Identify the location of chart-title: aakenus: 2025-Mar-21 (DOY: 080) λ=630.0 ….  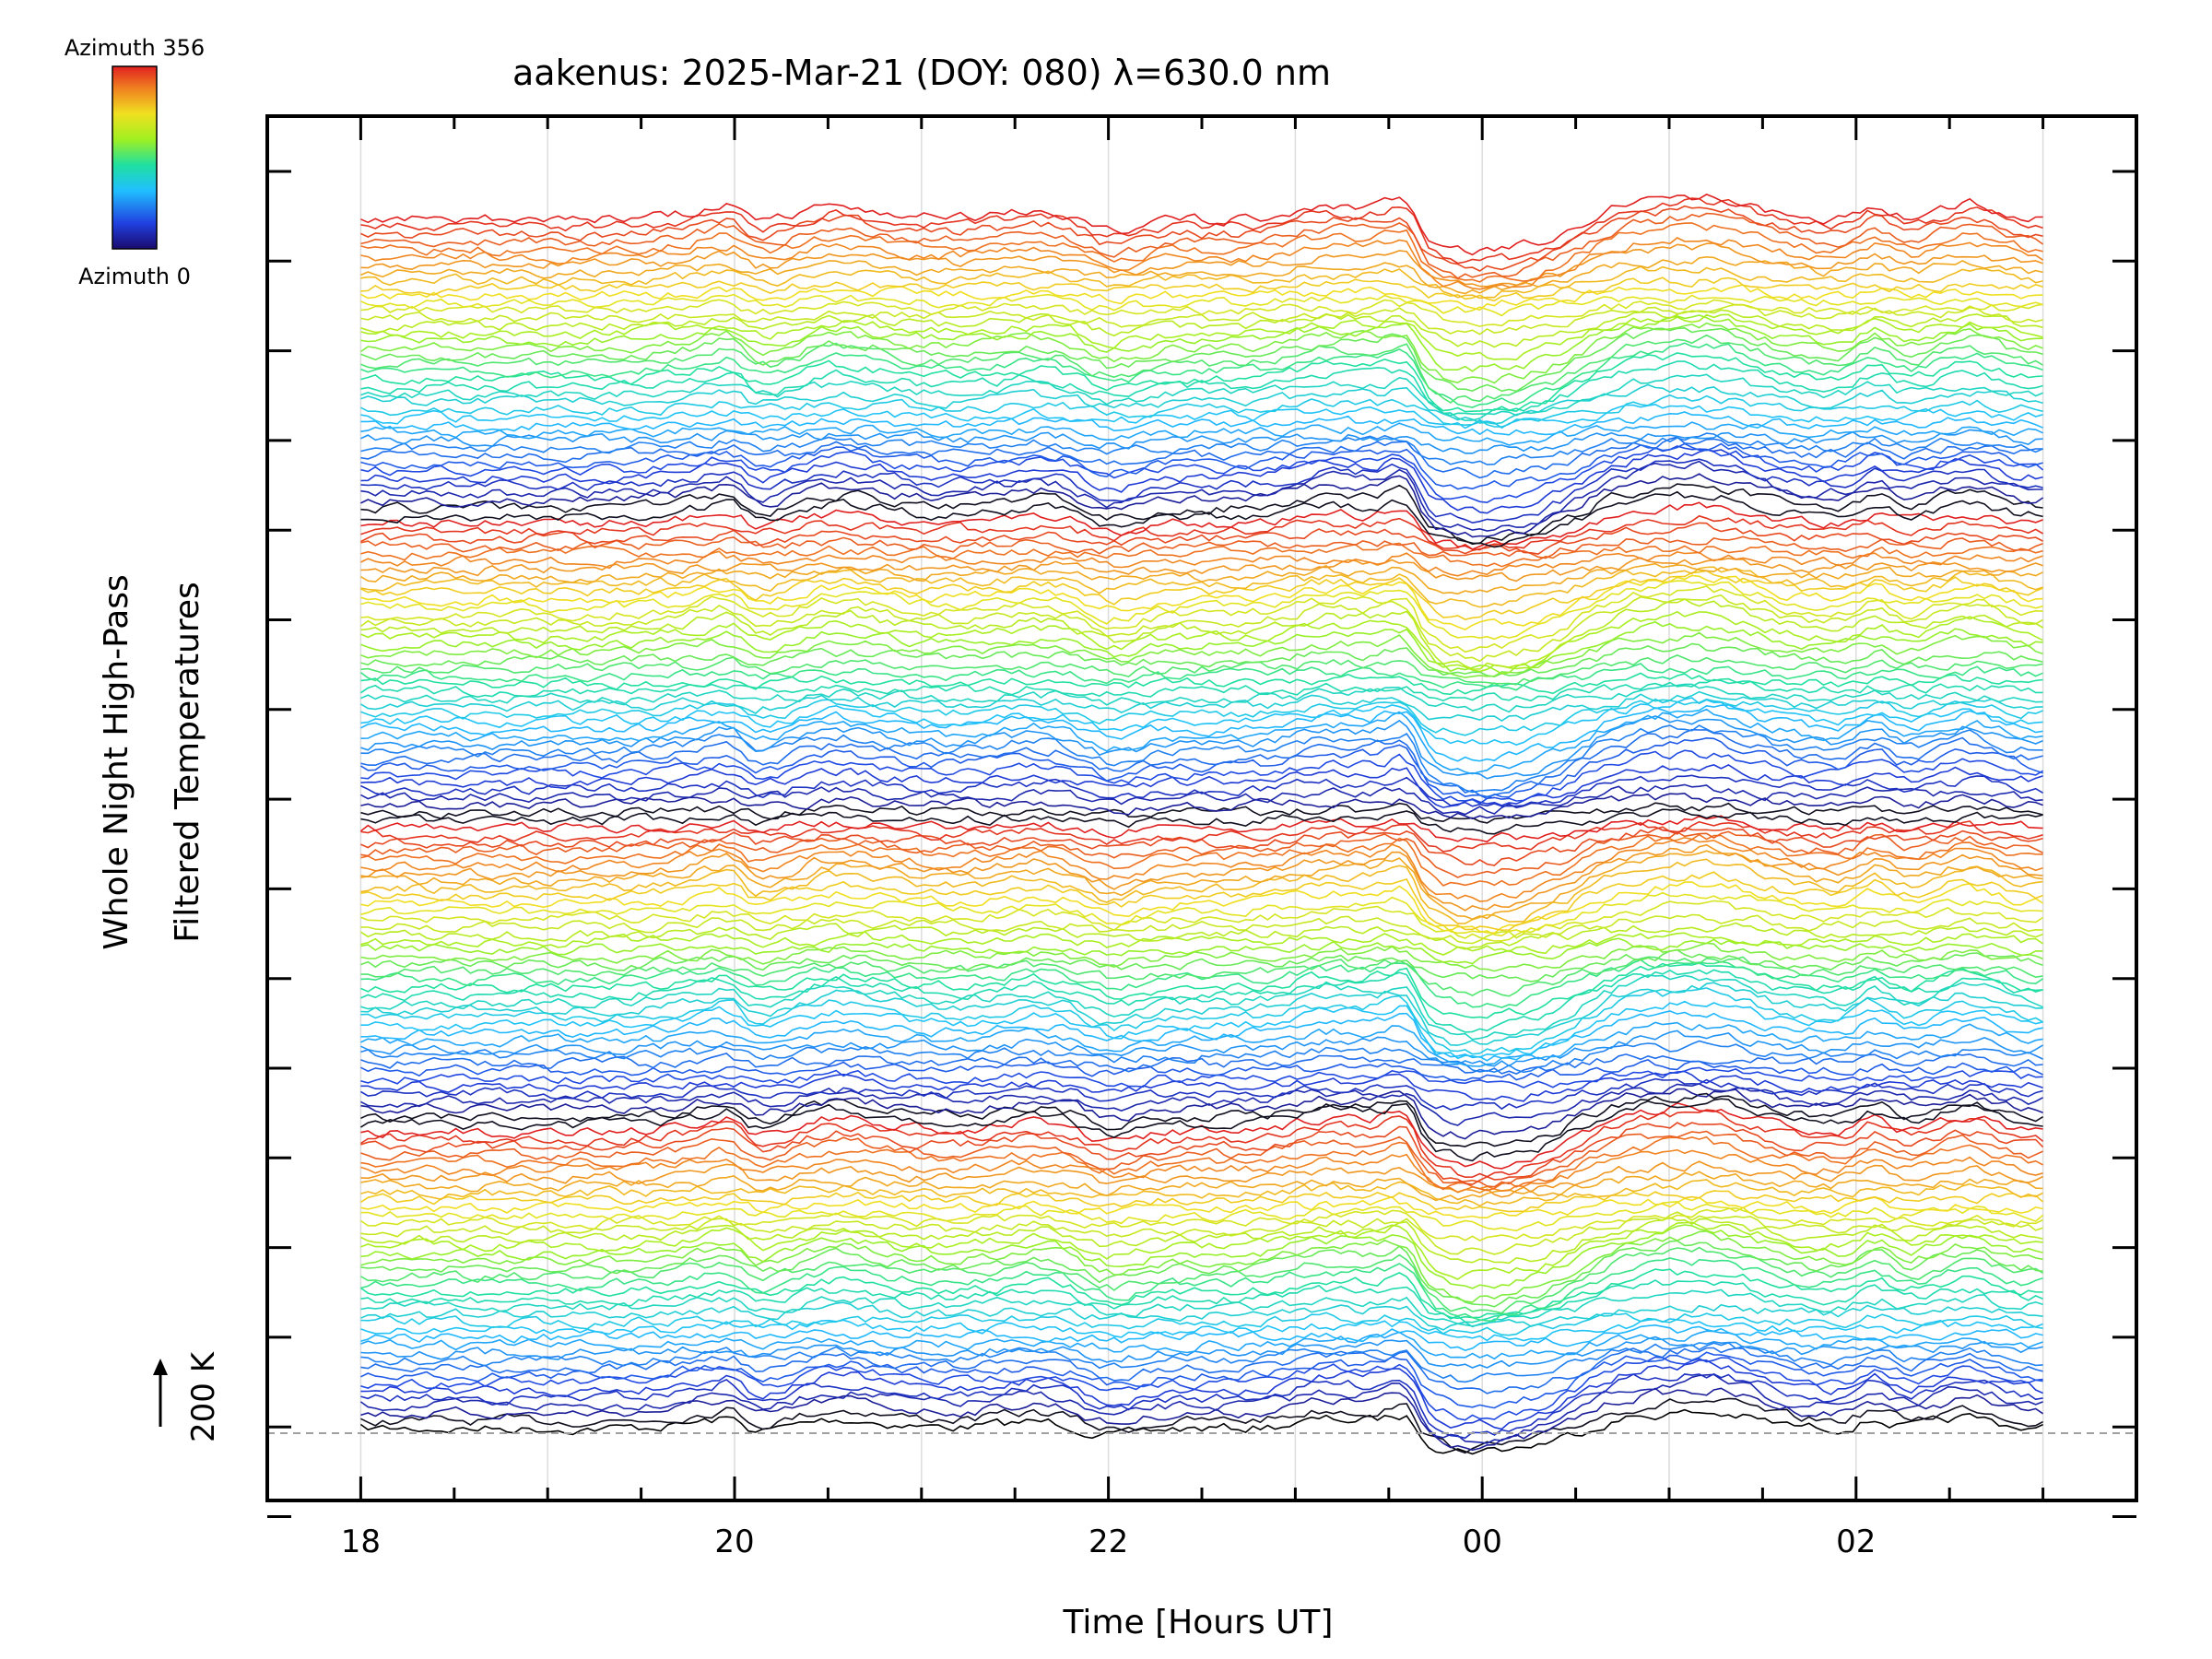
(921, 73).